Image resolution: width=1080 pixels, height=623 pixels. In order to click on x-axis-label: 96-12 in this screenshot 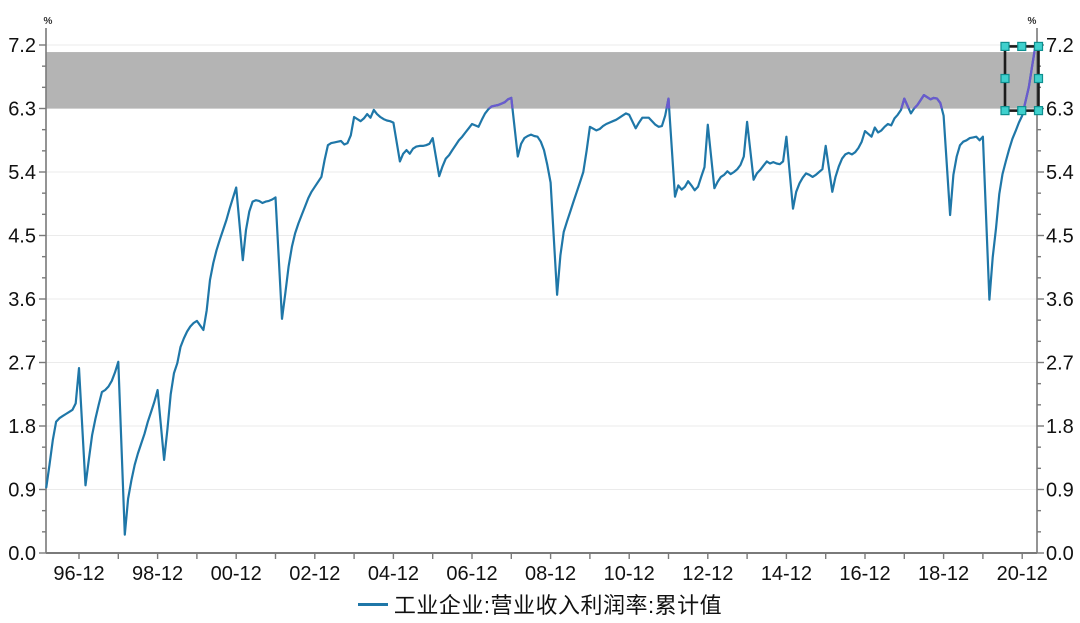, I will do `click(78, 574)`.